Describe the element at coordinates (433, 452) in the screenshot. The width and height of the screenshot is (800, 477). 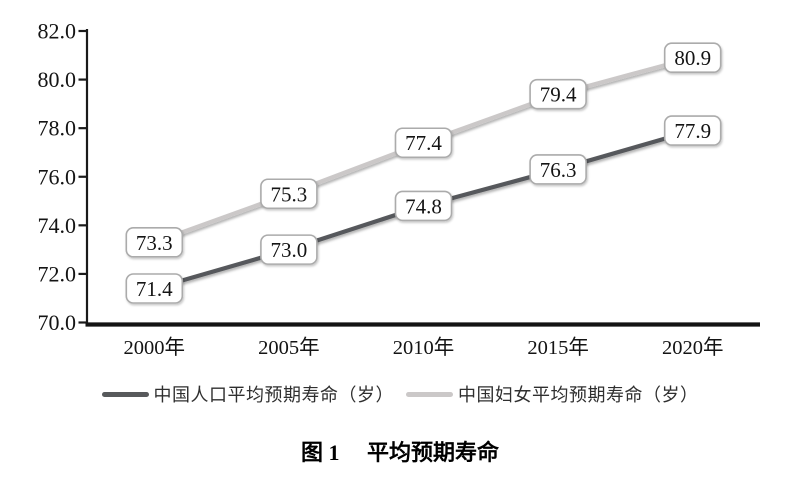
I see `figure-caption-title: 平均预期寿命` at that location.